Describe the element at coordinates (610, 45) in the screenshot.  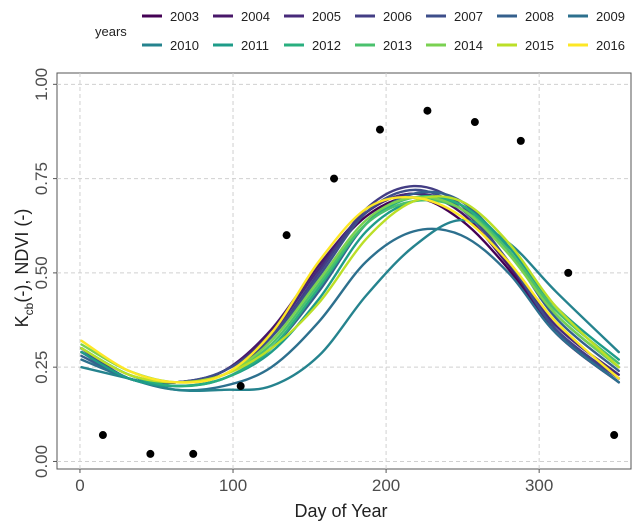
I see `legend-label-2016: 2016` at that location.